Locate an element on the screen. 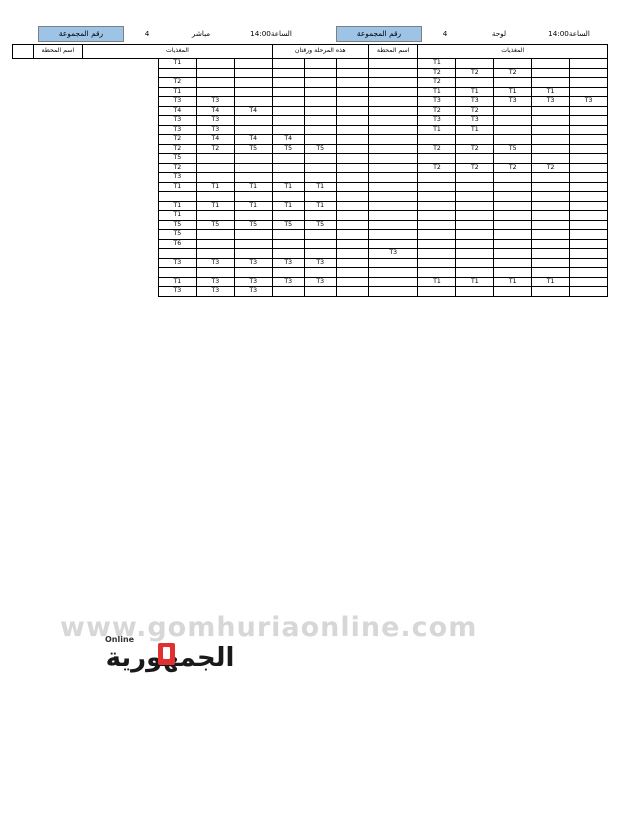 This screenshot has width=620, height=826. feeder-code-left: T5 is located at coordinates (513, 148).